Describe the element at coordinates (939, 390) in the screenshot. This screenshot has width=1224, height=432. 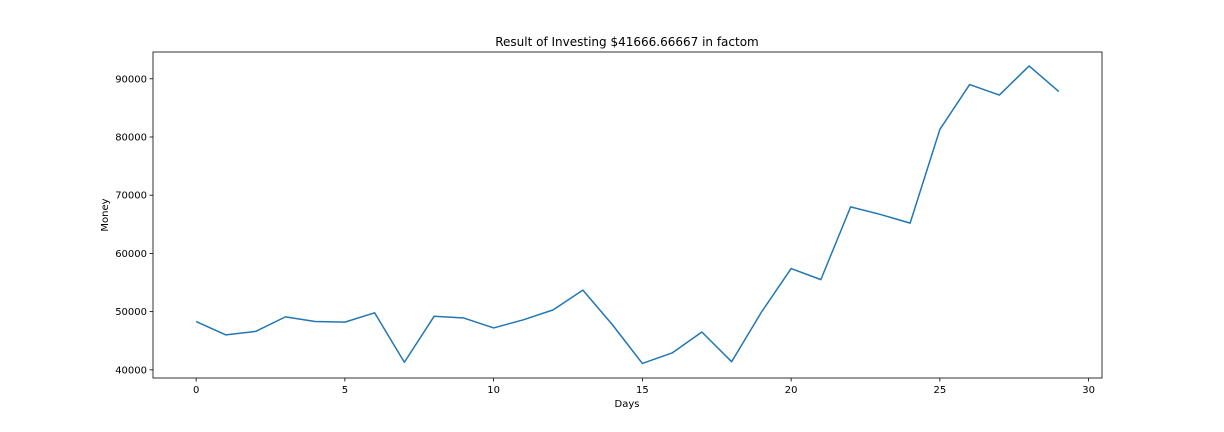
I see `x-tick-label: 25` at that location.